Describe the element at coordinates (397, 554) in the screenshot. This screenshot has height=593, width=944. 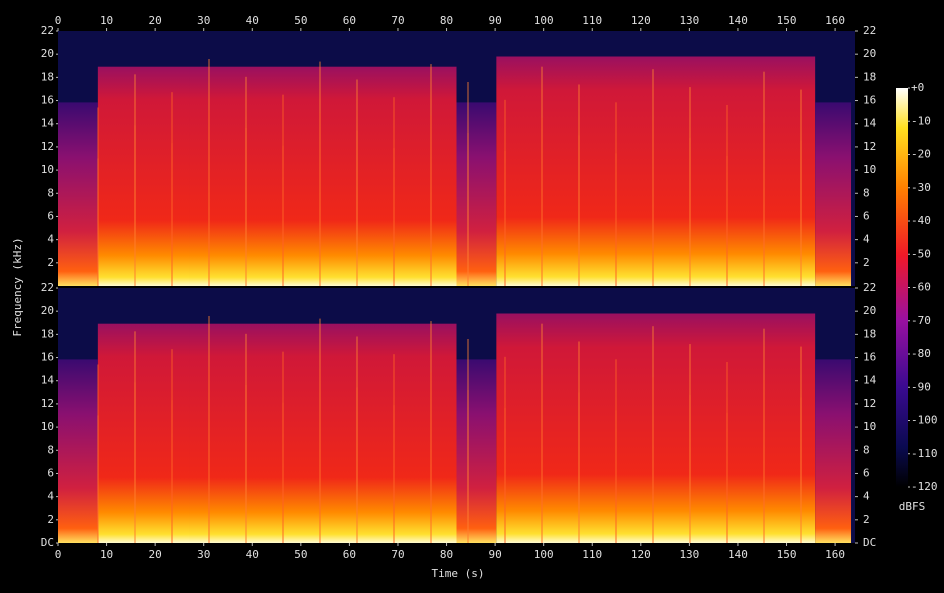
I see `x-tick-label: 70` at that location.